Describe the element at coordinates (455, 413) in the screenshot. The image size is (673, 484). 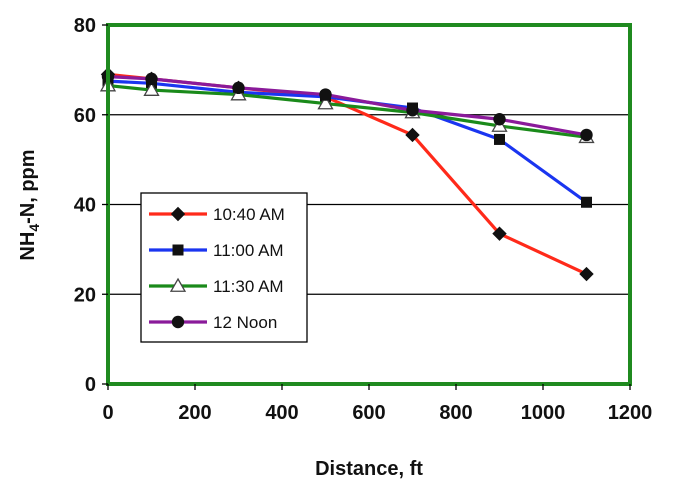
I see `x-tick-label-800: 800` at that location.